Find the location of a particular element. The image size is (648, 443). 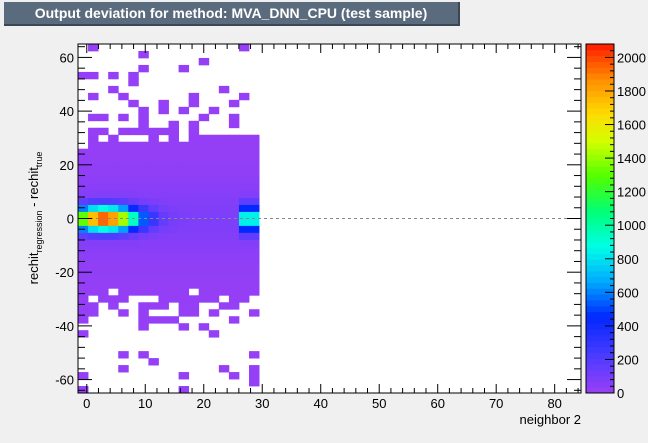

x-tick-label: 10 is located at coordinates (145, 403).